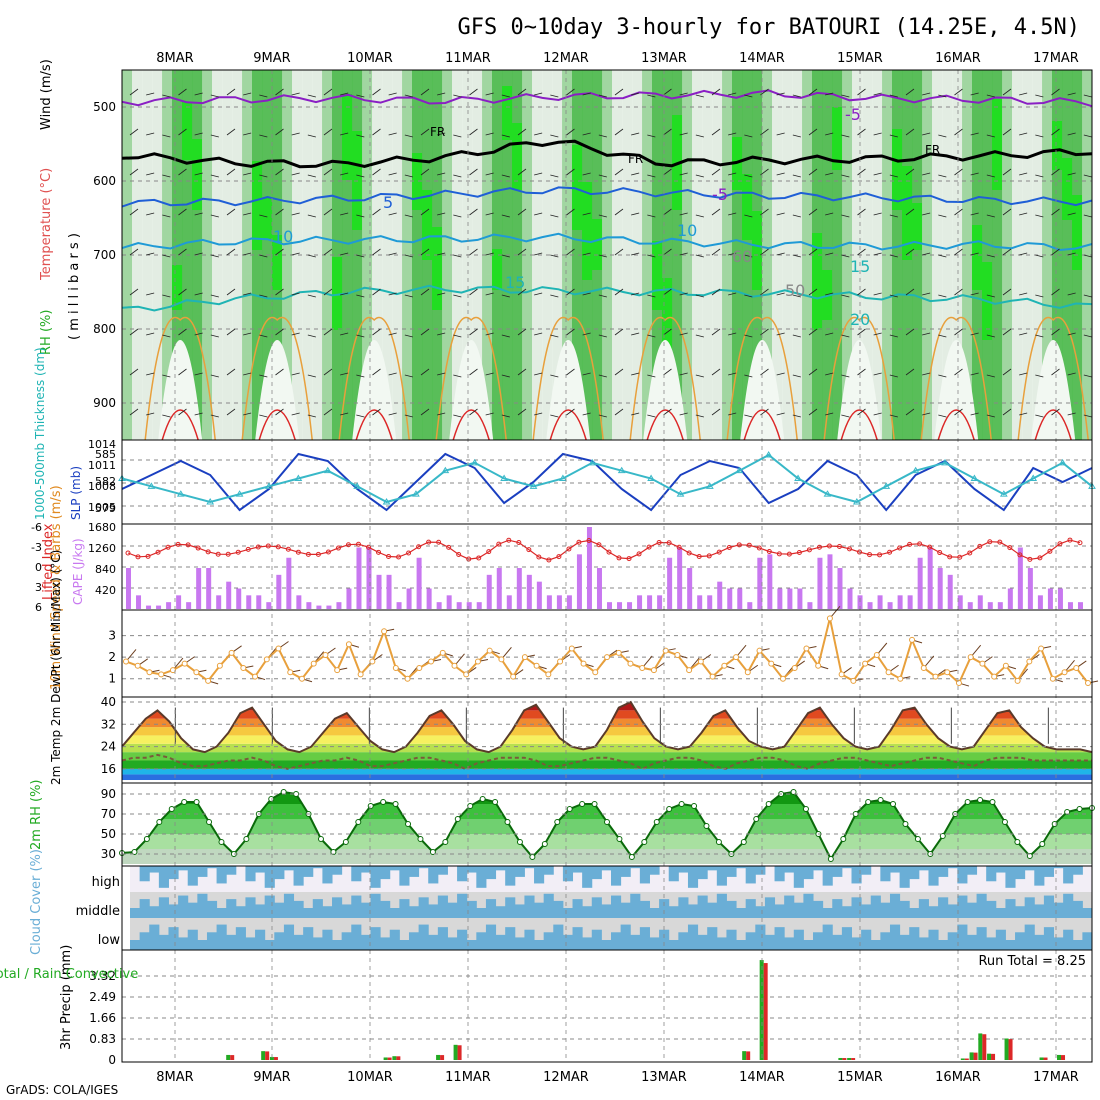 The height and width of the screenshot is (1100, 1100). I want to click on precip-total-bar, so click(394, 1058).